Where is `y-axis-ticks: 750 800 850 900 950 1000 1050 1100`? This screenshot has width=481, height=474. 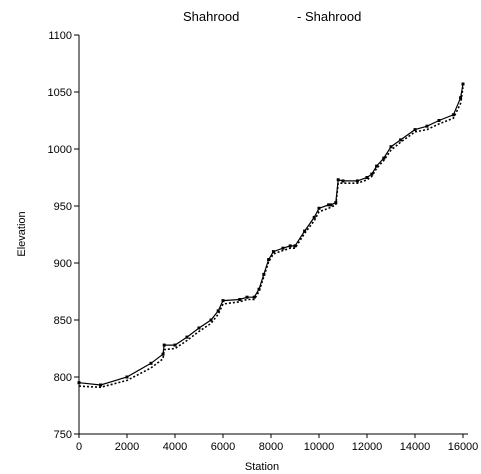 y-axis-ticks: 750 800 850 900 950 1000 1050 1100 is located at coordinates (63, 235).